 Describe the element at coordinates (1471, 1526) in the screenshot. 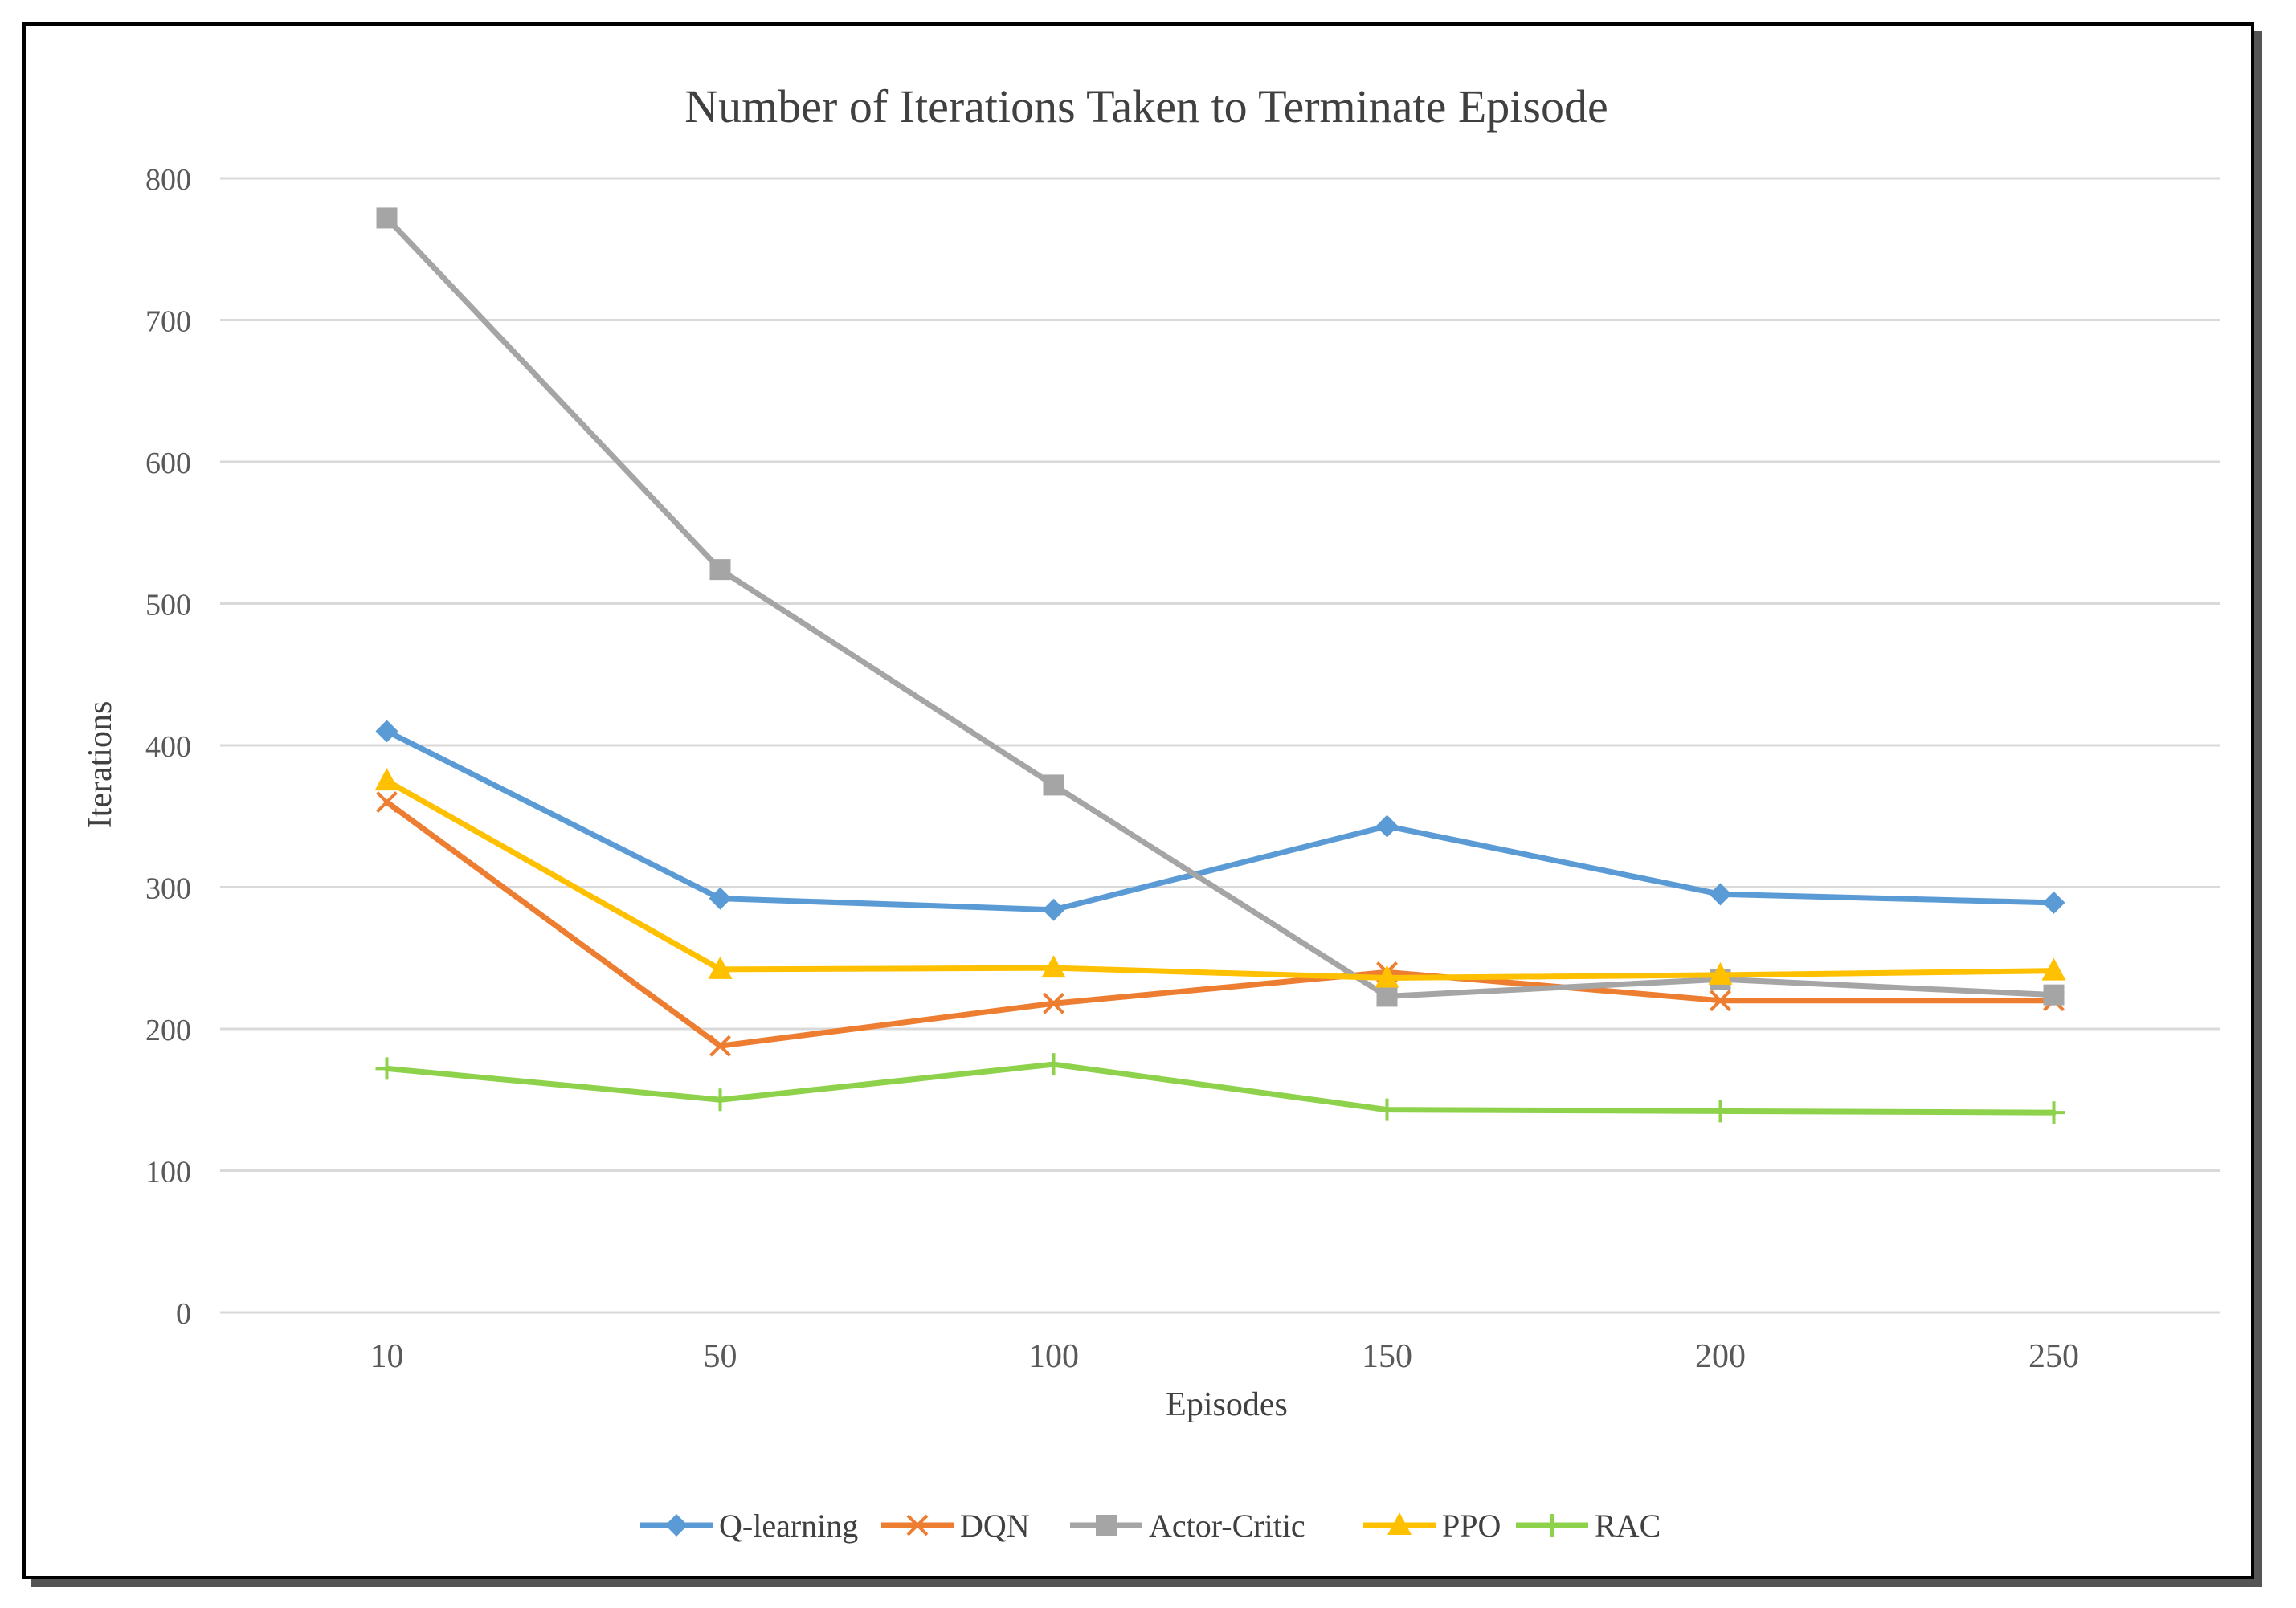

I see `legend-label: PPO` at that location.